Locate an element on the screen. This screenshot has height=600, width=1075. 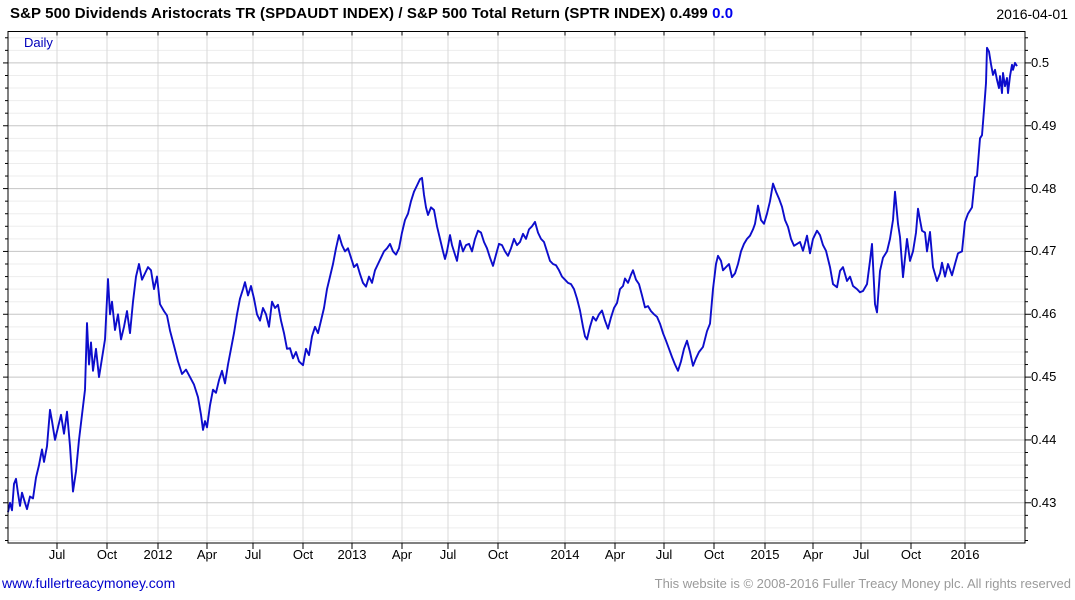
x-axis-label: 2012 is located at coordinates (158, 554).